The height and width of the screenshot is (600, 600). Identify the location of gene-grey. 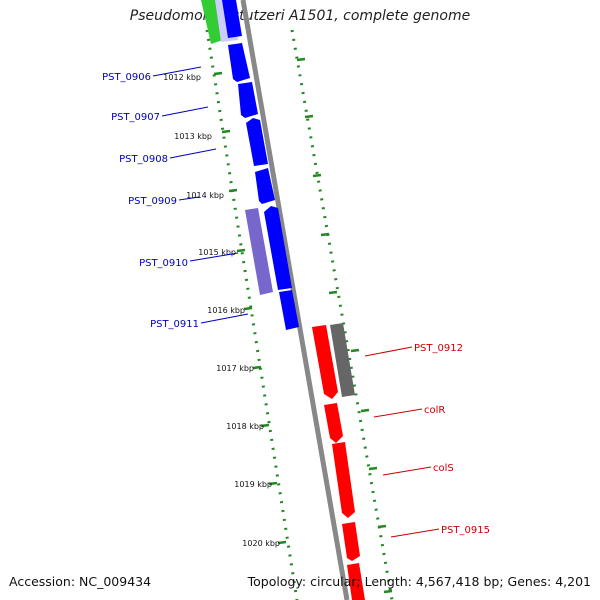
(342, 360).